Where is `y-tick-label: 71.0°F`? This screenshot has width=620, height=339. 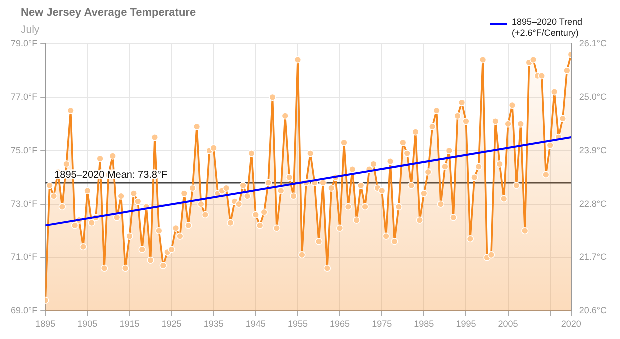
y-tick-label: 71.0°F is located at coordinates (24, 257).